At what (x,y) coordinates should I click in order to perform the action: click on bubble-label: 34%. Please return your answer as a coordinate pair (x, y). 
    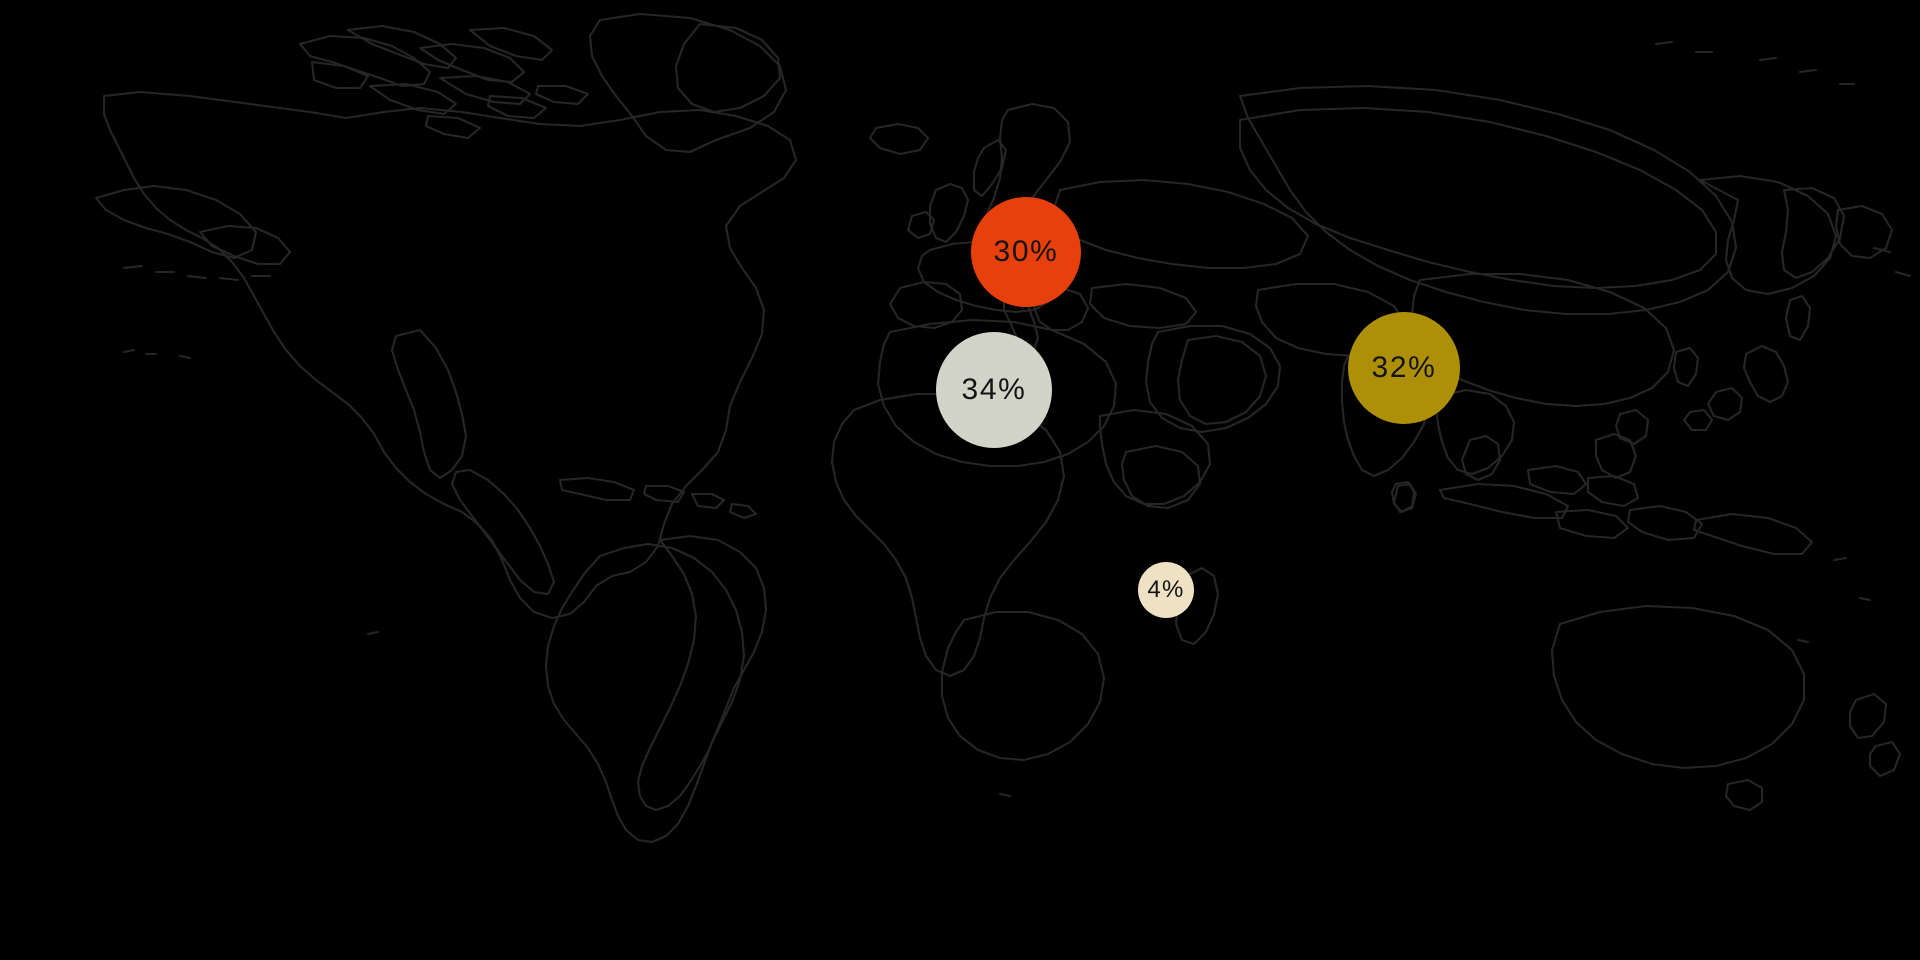
    Looking at the image, I should click on (994, 389).